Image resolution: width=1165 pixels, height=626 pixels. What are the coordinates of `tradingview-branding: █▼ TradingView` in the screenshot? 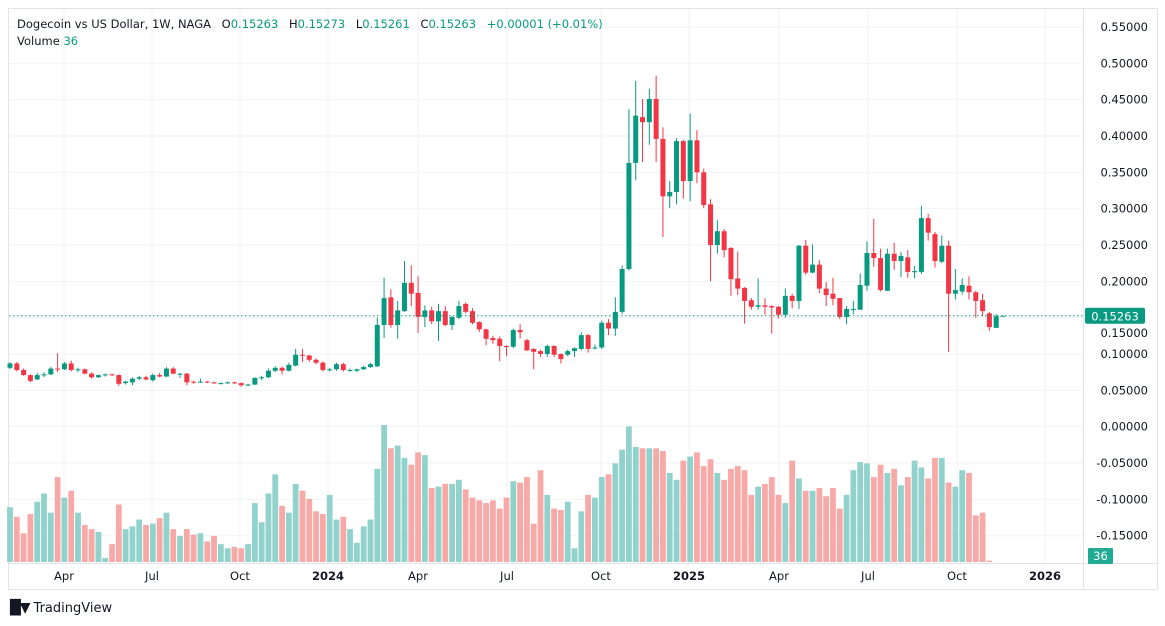 It's located at (61, 608).